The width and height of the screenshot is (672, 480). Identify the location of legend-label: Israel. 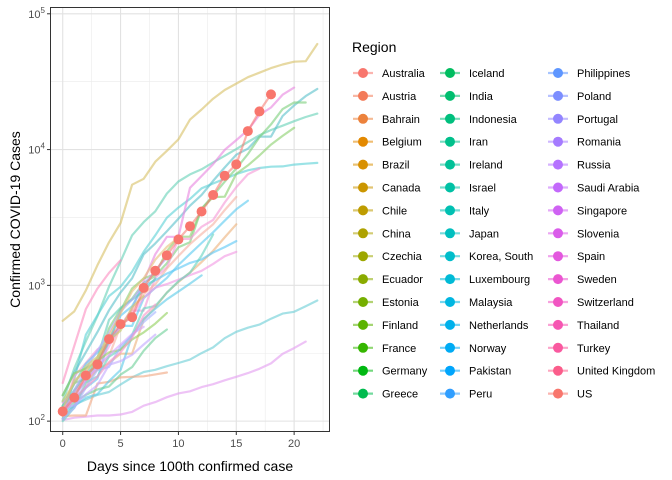
(482, 189).